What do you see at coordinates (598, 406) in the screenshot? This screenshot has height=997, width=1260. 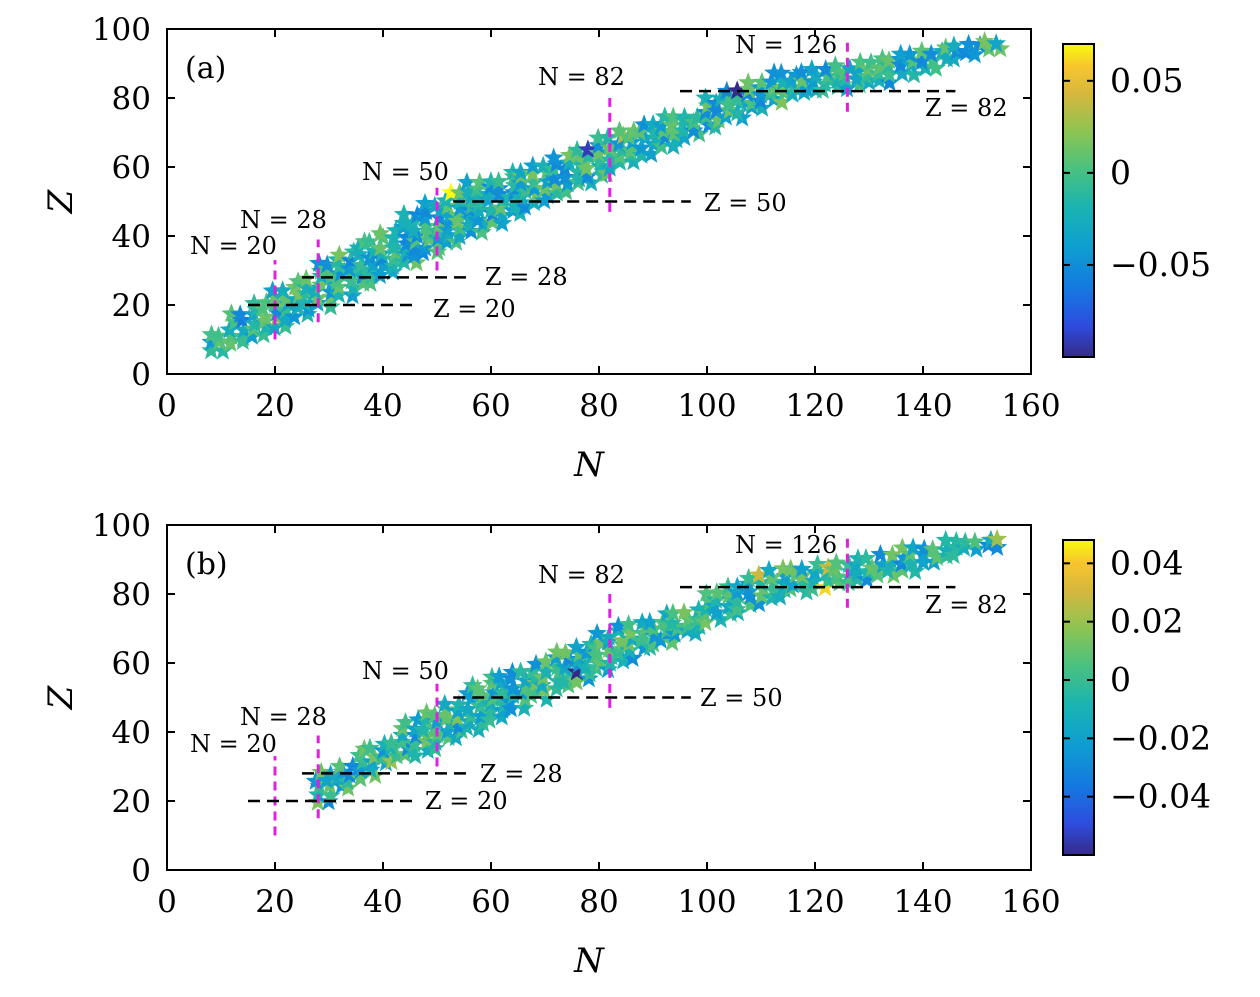 I see `x-tick-label: 80` at bounding box center [598, 406].